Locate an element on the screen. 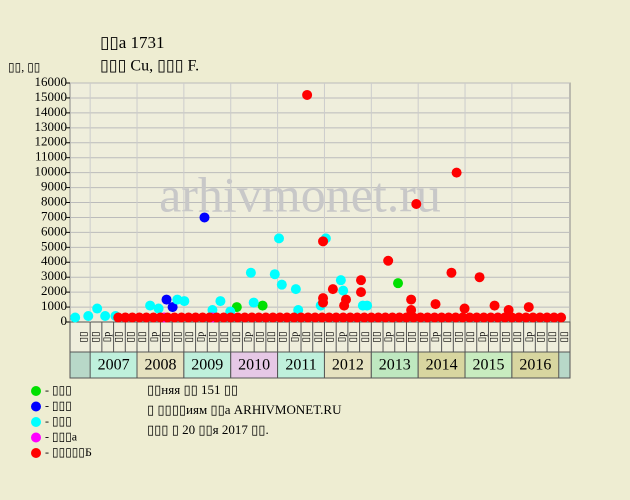  x-tick-label: 2012 is located at coordinates (348, 365).